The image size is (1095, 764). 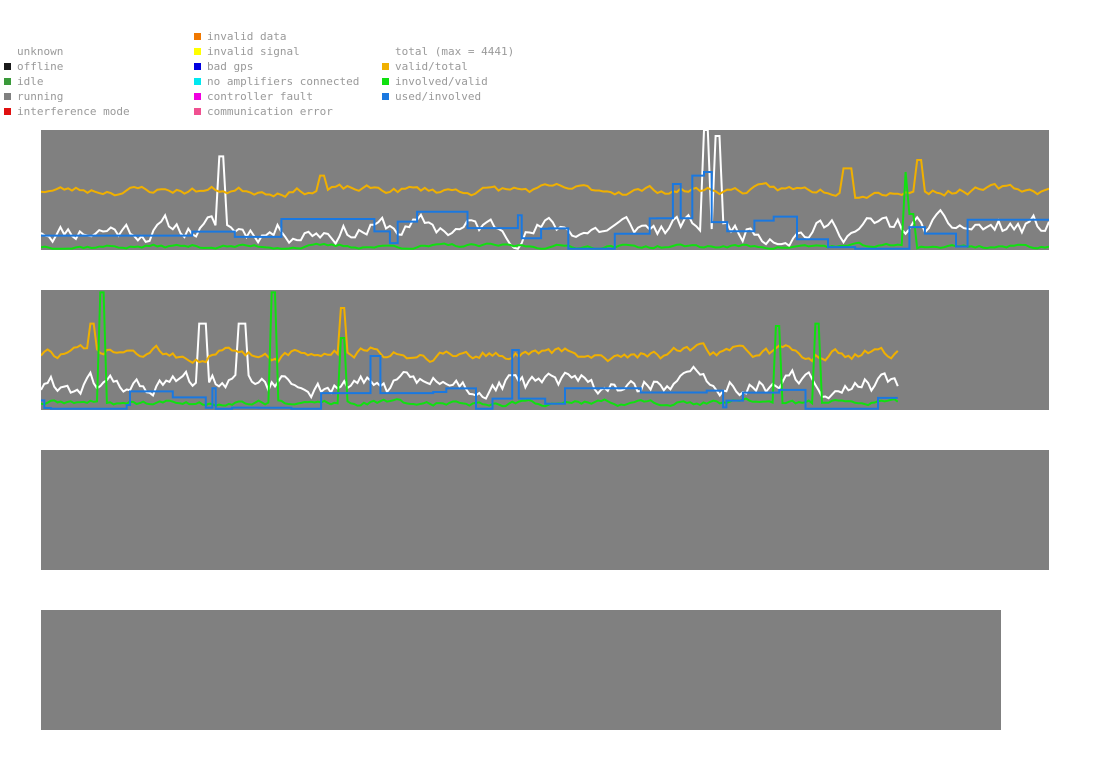 I want to click on legend-label: total (max = 4441), so click(x=455, y=51).